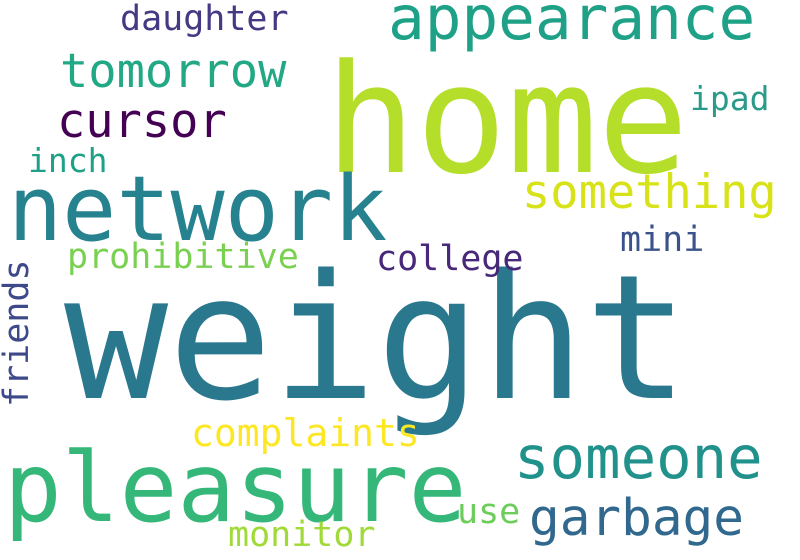  I want to click on word-someone: someone, so click(638, 457).